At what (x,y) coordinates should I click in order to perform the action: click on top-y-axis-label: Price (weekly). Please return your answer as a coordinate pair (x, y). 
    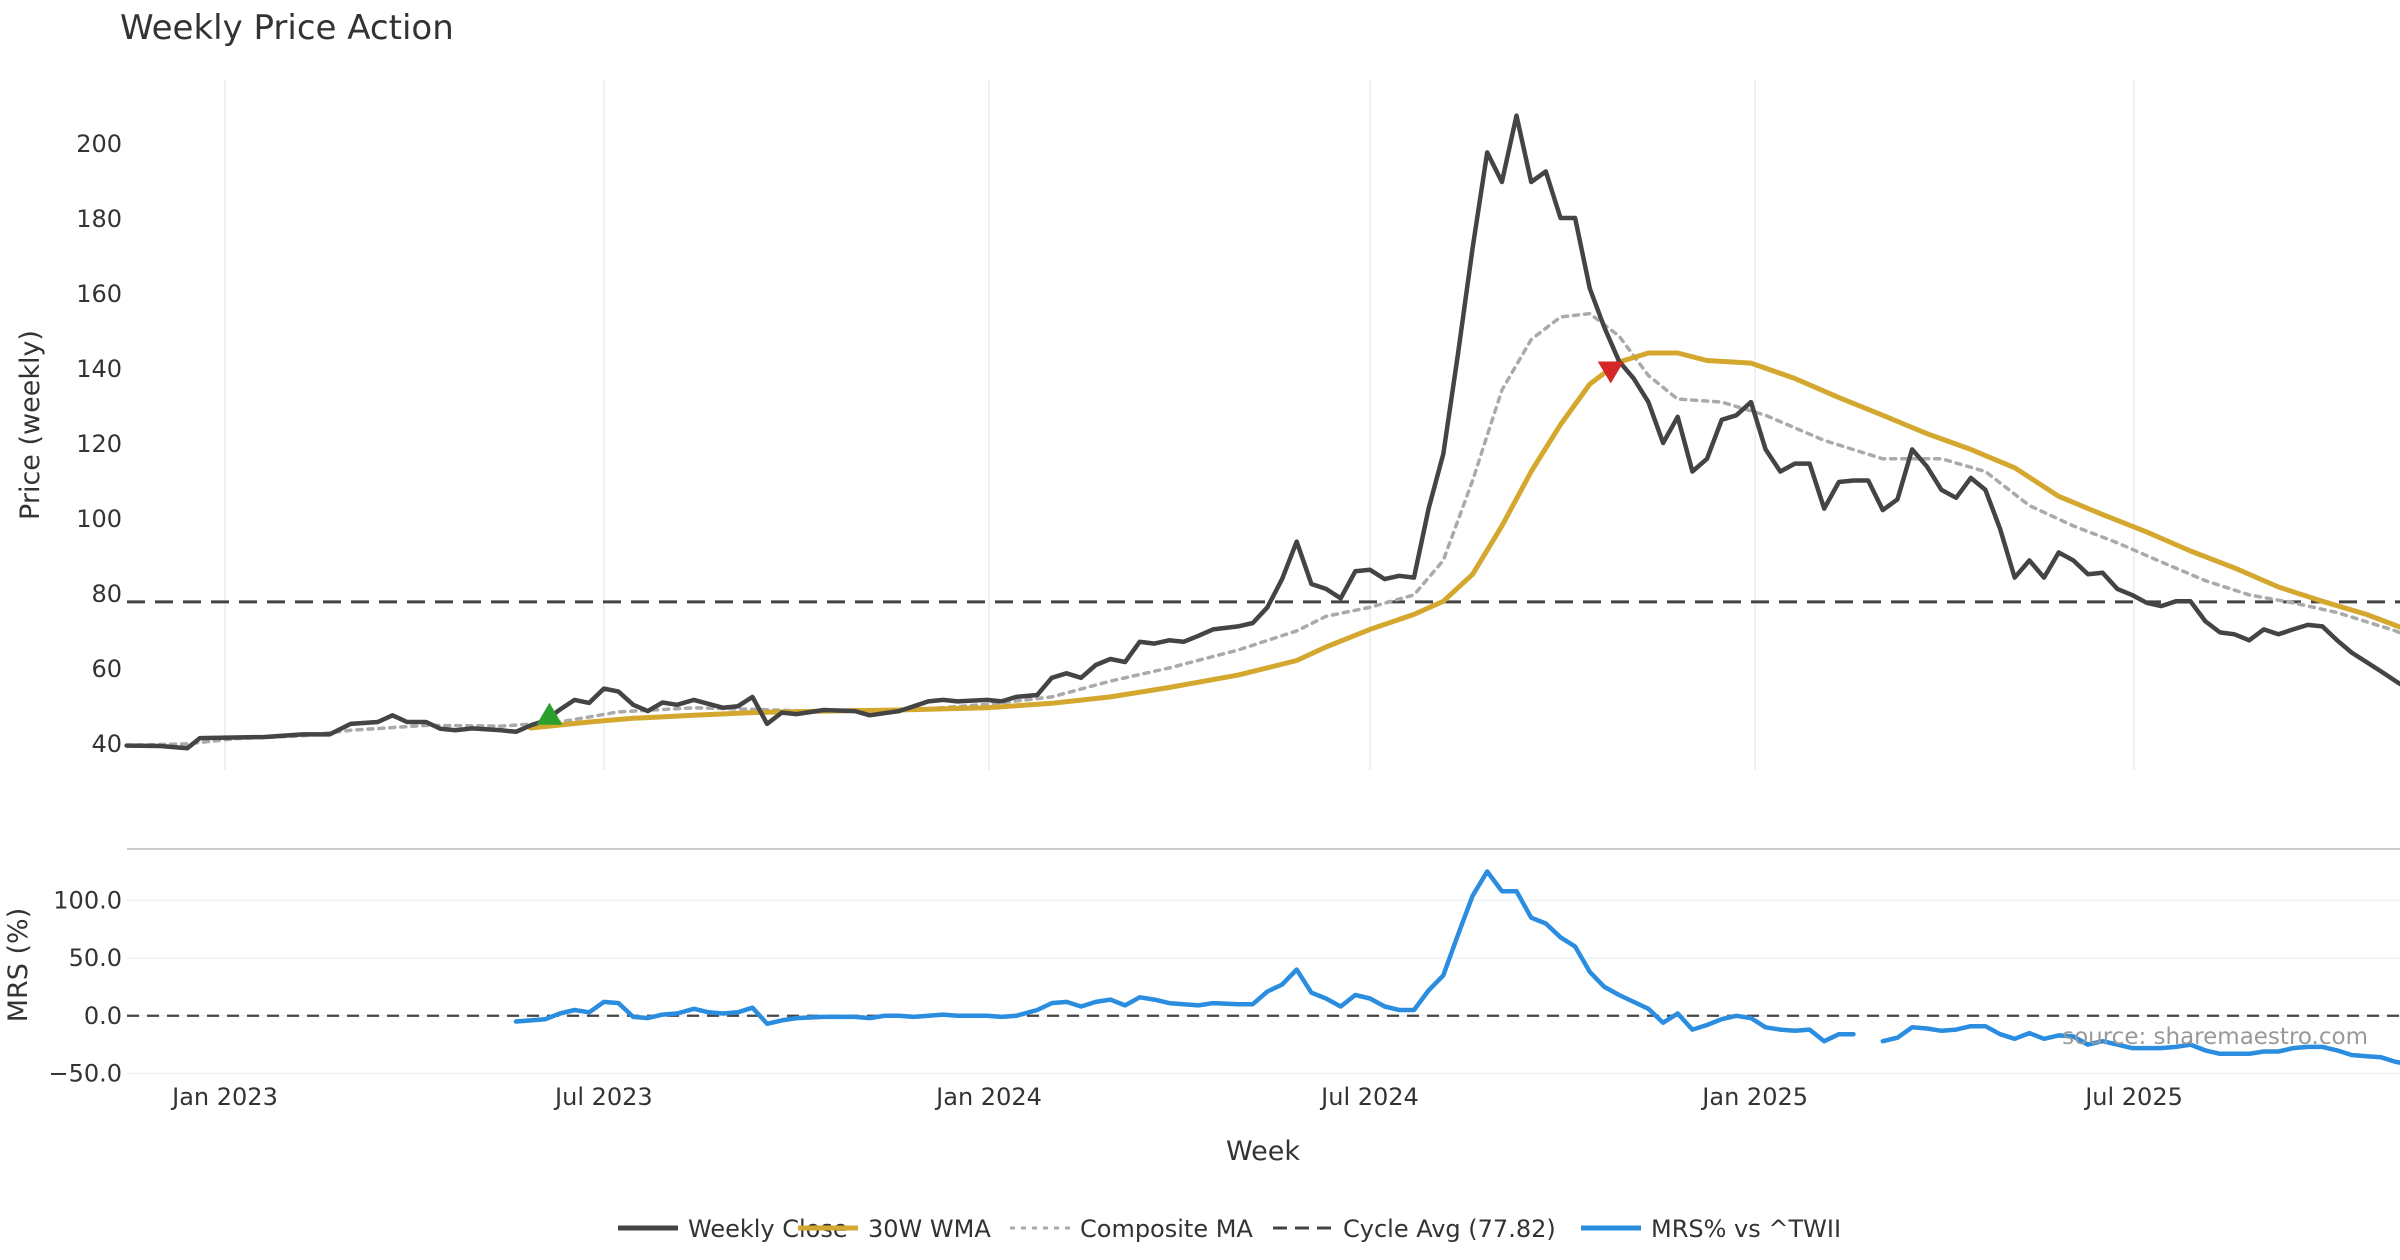
    Looking at the image, I should click on (30, 425).